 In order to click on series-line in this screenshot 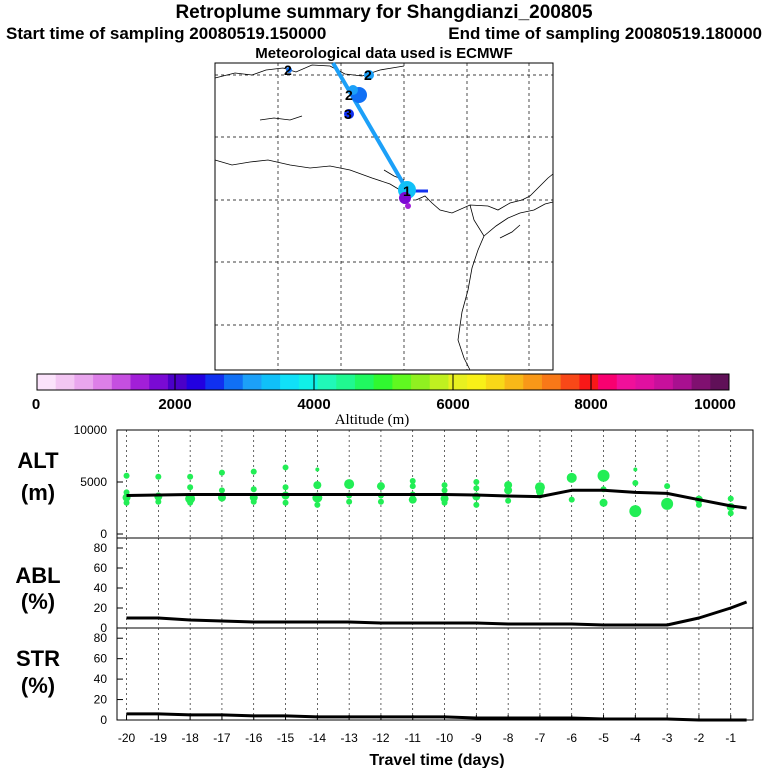, I will do `click(436, 717)`.